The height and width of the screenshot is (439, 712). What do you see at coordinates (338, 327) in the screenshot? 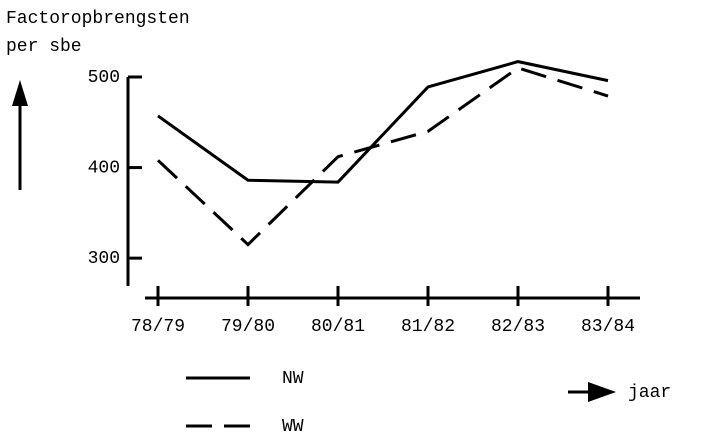
I see `x-tick-label: 80/81` at bounding box center [338, 327].